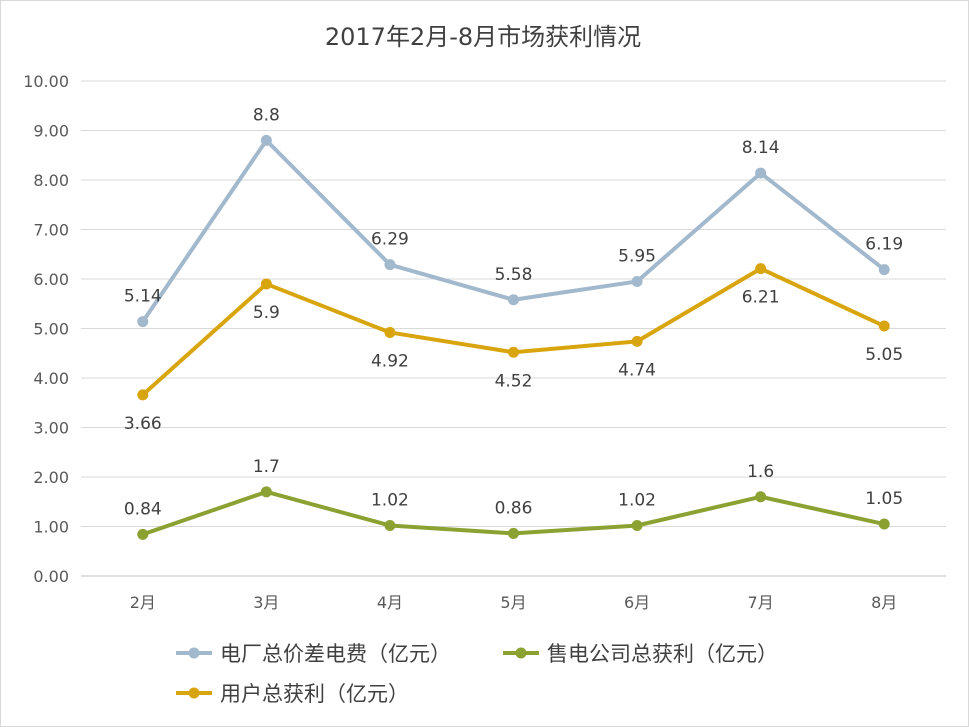 This screenshot has height=727, width=969. I want to click on y-tick-label: 5.00, so click(51, 329).